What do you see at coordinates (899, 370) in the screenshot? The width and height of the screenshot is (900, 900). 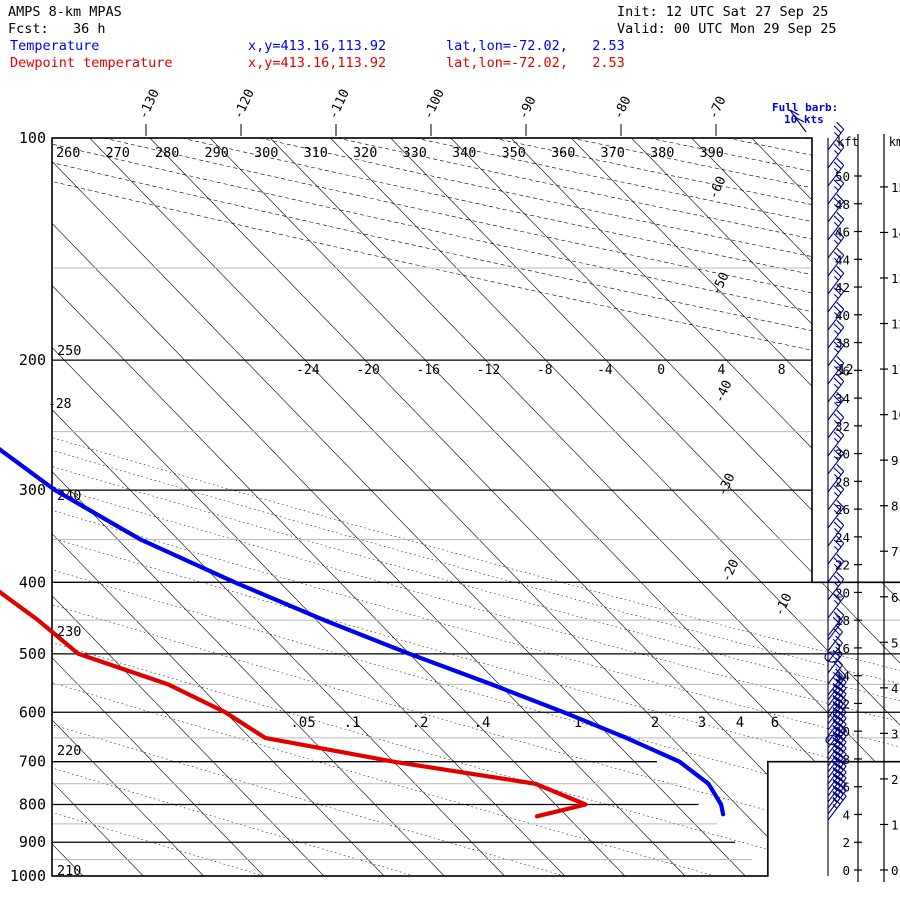 I see `isotherm-value-label: 16` at bounding box center [899, 370].